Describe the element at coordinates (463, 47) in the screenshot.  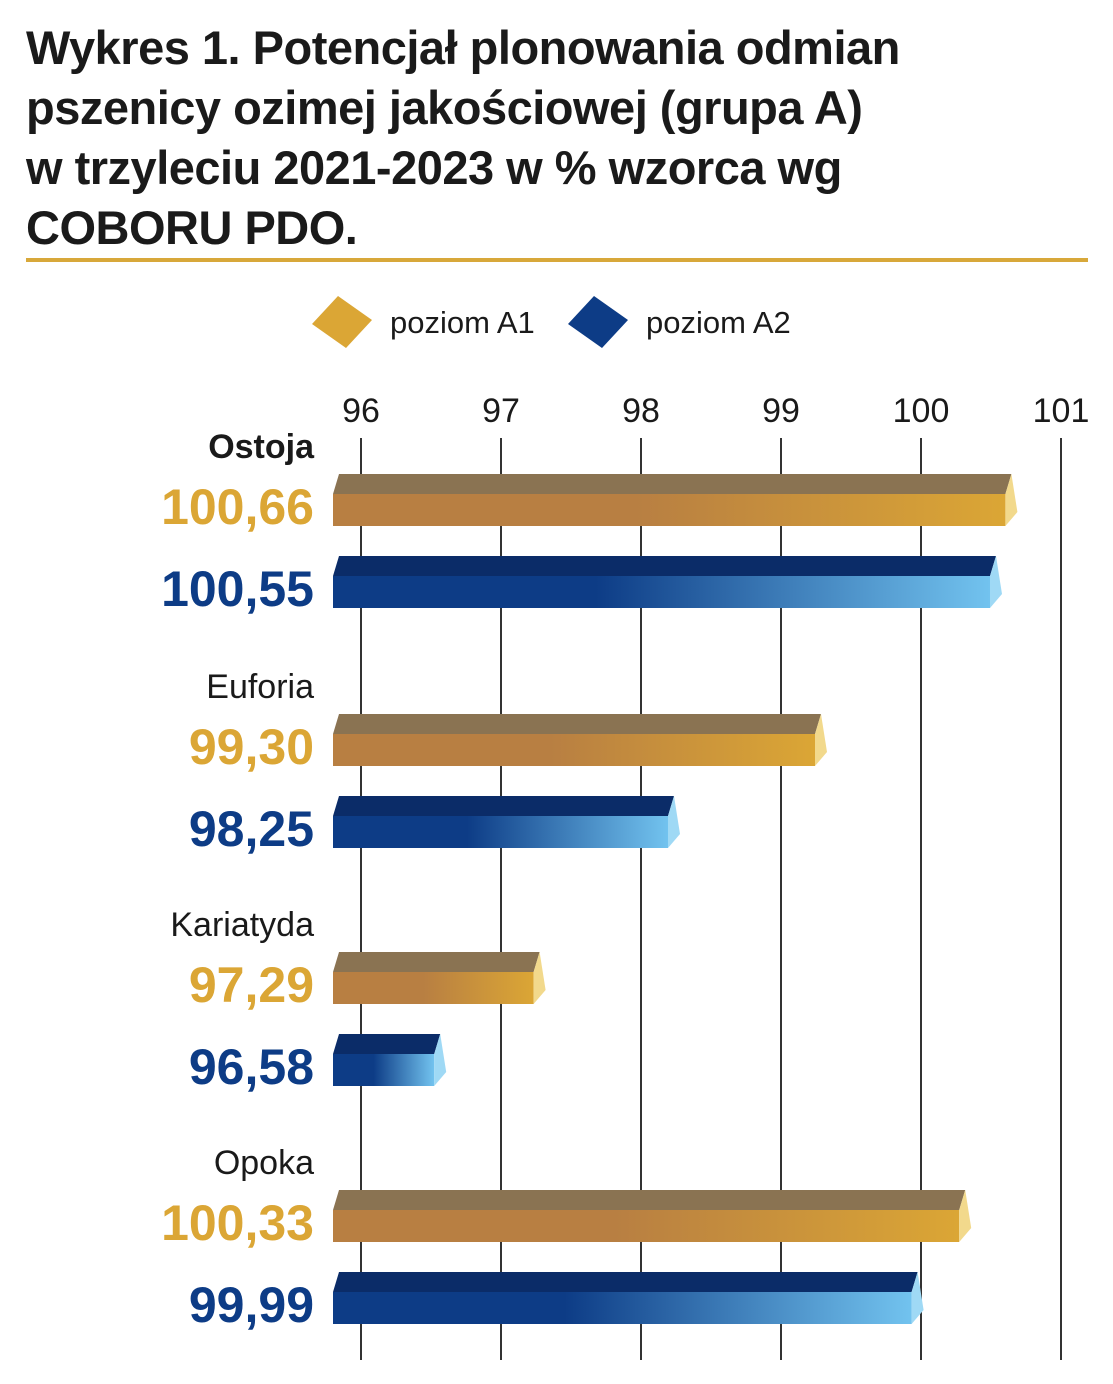
I see `title-line: Wykres 1. Potencjał plonowania odmian` at that location.